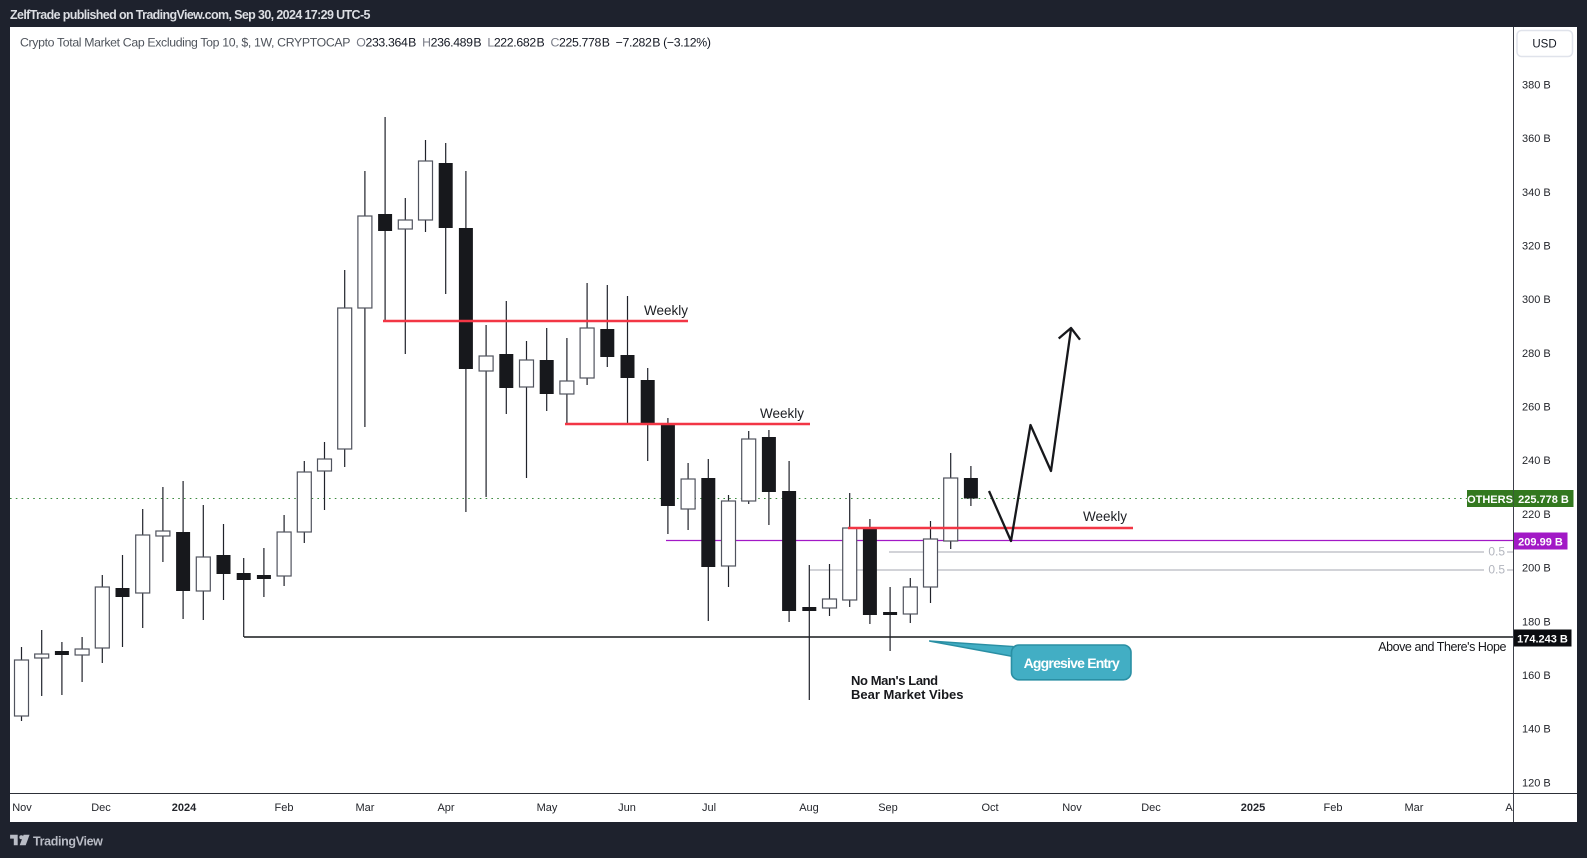 This screenshot has width=1587, height=858. Describe the element at coordinates (1543, 500) in the screenshot. I see `svg-text: 225.778 B` at that location.